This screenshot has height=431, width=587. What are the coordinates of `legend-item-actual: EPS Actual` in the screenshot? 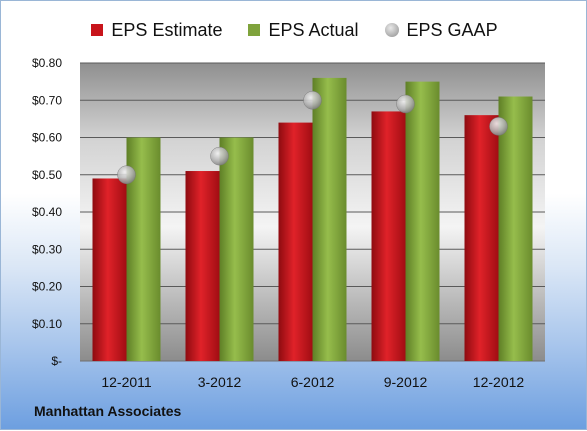 It's located at (303, 30).